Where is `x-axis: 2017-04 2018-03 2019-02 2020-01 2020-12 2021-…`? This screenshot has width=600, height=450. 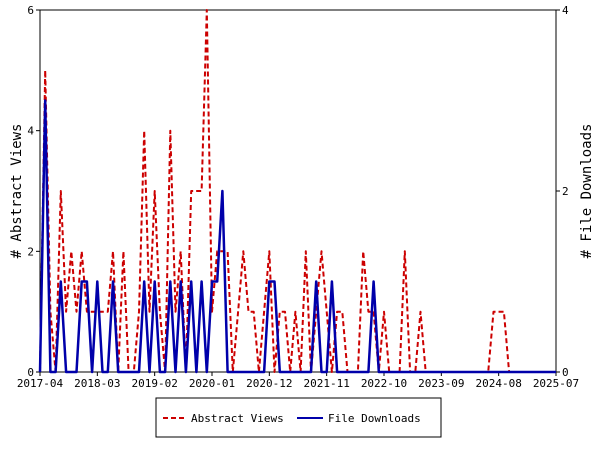 x-axis: 2017-04 2018-03 2019-02 2020-01 2020-12 2021-… is located at coordinates (298, 381).